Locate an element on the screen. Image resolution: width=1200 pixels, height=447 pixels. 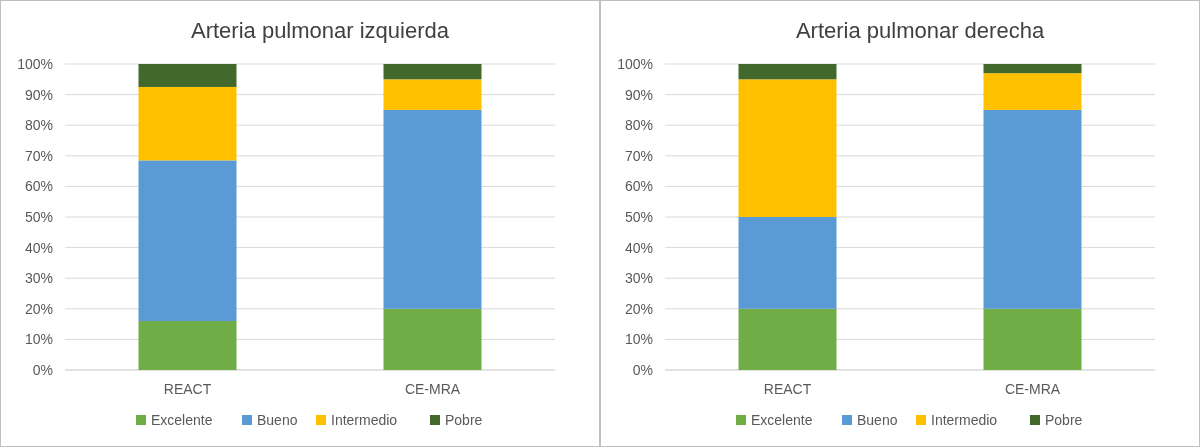
chart-title: Arteria pulmonar derecha is located at coordinates (920, 30).